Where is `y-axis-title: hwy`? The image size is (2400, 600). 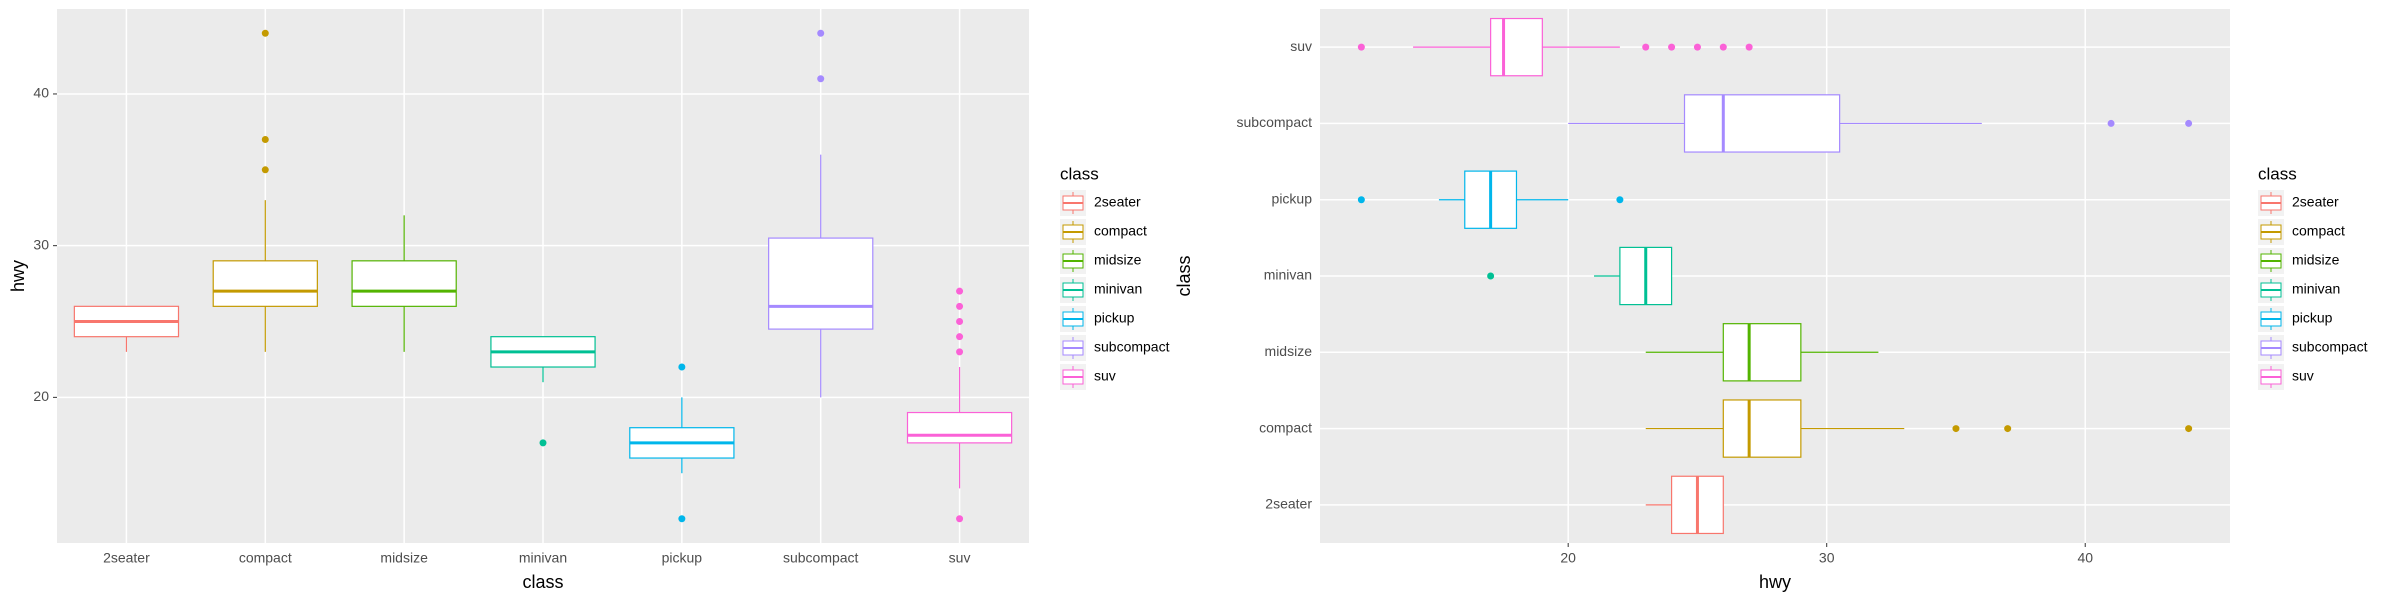 y-axis-title: hwy is located at coordinates (18, 276).